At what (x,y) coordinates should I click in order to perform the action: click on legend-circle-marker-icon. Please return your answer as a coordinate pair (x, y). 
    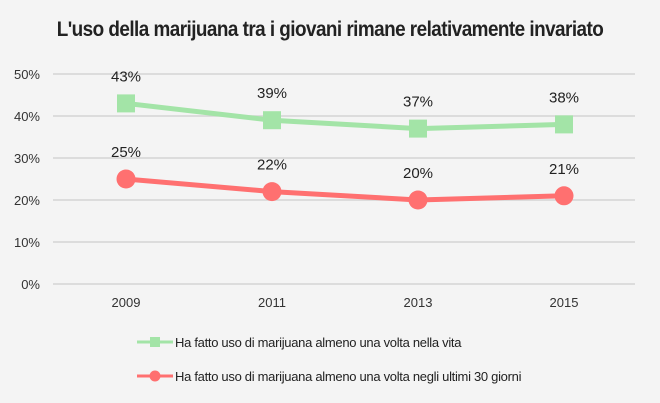
    Looking at the image, I should click on (155, 376).